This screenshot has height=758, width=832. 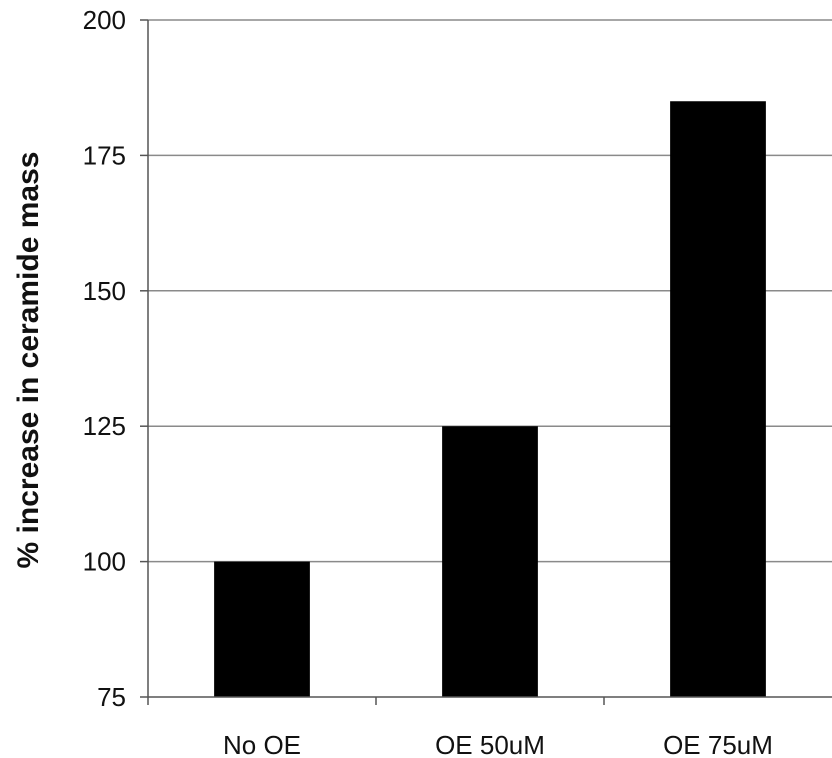 What do you see at coordinates (490, 744) in the screenshot?
I see `x-tick-label: OE 50uM` at bounding box center [490, 744].